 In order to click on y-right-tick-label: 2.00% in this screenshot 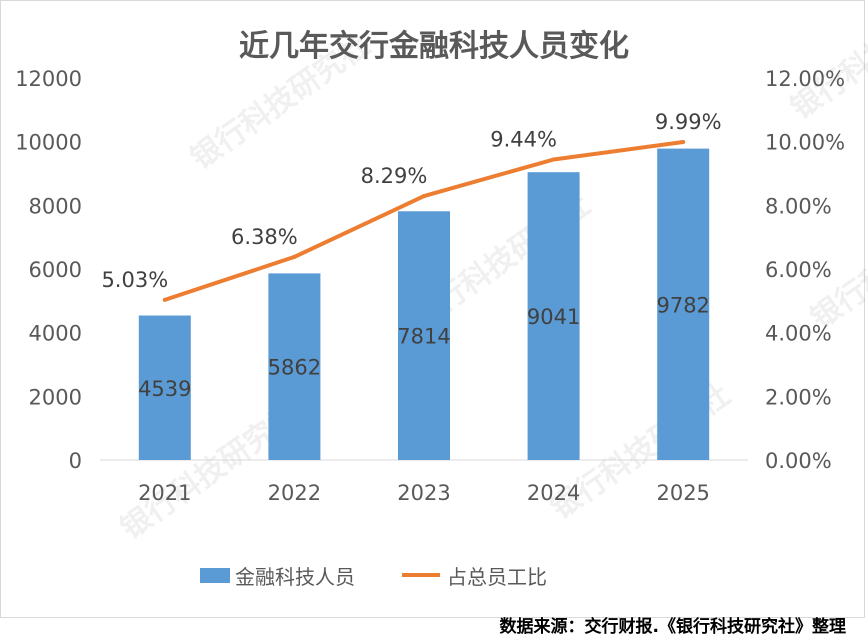, I will do `click(798, 397)`.